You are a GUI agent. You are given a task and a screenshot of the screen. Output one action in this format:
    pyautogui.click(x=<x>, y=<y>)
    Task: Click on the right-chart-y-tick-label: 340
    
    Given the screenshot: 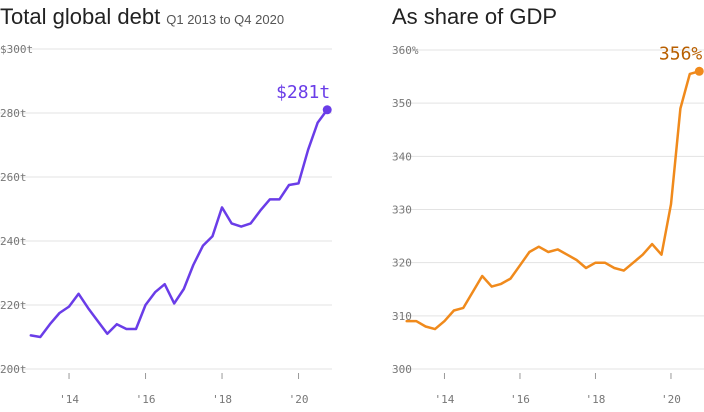 What is the action you would take?
    pyautogui.click(x=402, y=156)
    